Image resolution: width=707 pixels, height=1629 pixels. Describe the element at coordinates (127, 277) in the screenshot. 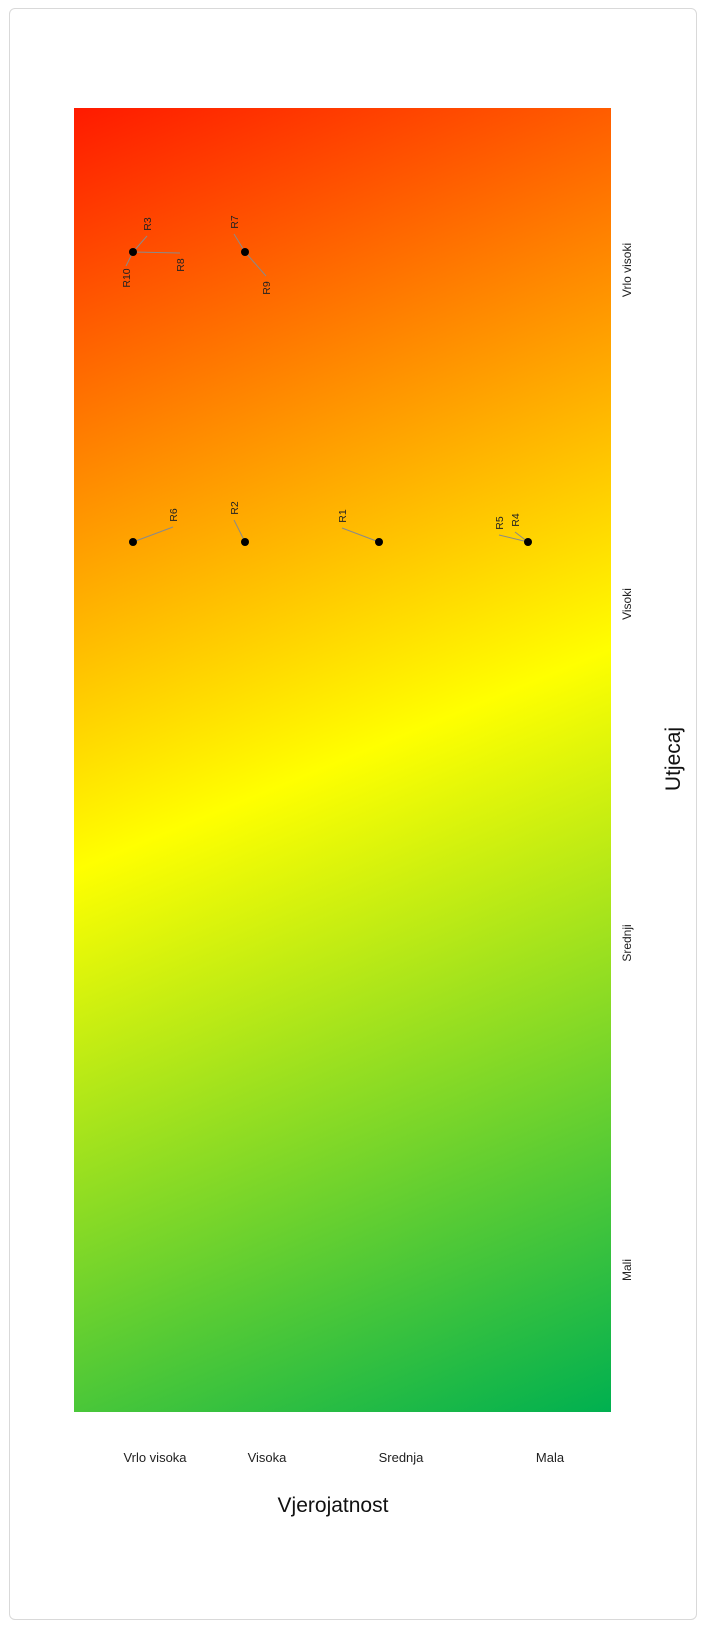

I see `point-label-r10: R10` at that location.